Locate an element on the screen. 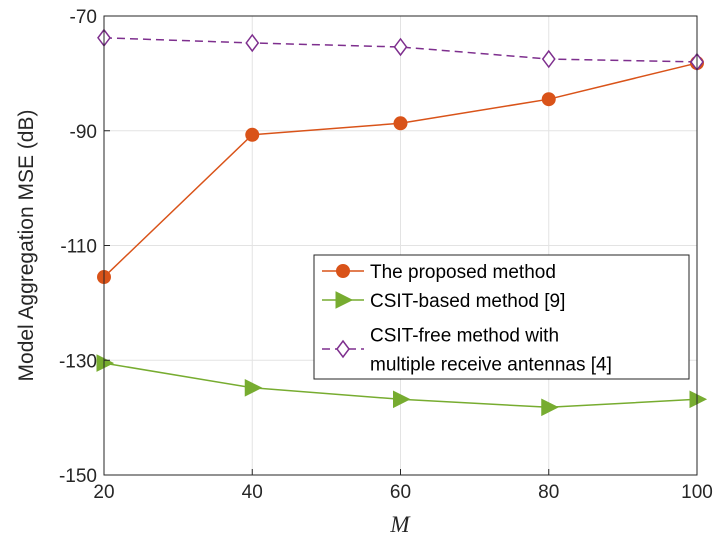 The image size is (719, 539). y-tick-label: -110 is located at coordinates (78, 247).